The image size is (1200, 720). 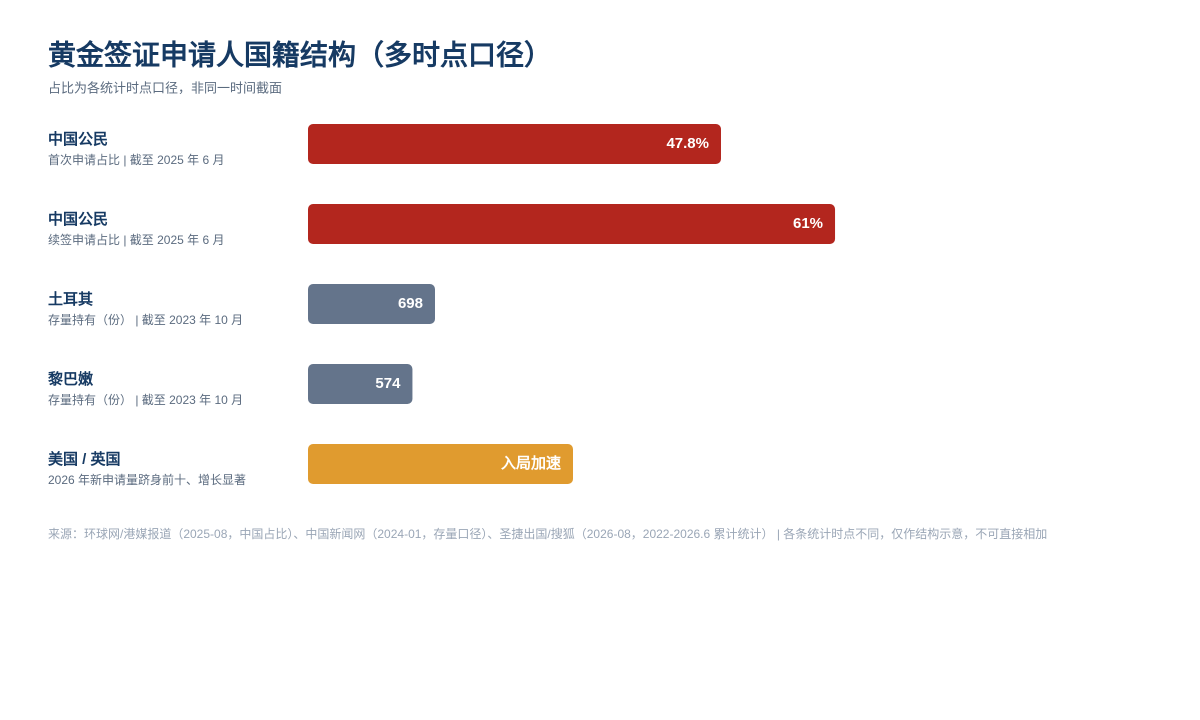 I want to click on category-note: 2026 年新申请量跻身前十、增长显著, so click(x=147, y=479).